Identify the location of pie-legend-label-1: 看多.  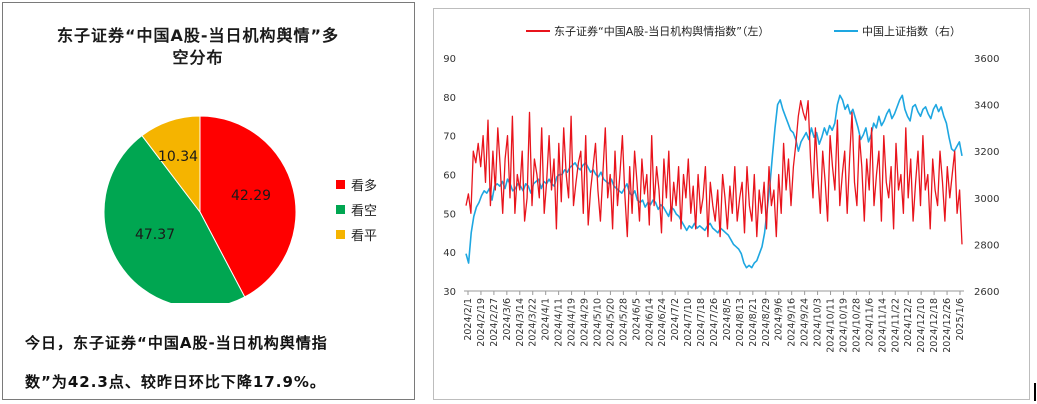
(364, 186).